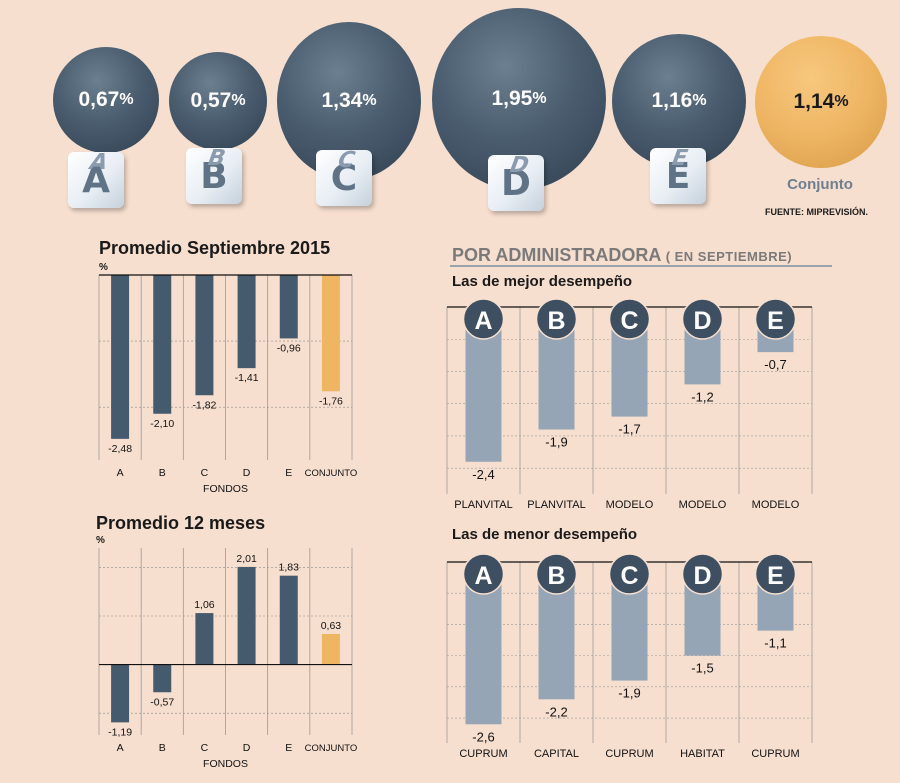 The height and width of the screenshot is (783, 900). Describe the element at coordinates (204, 405) in the screenshot. I see `data-label: -1,82` at that location.